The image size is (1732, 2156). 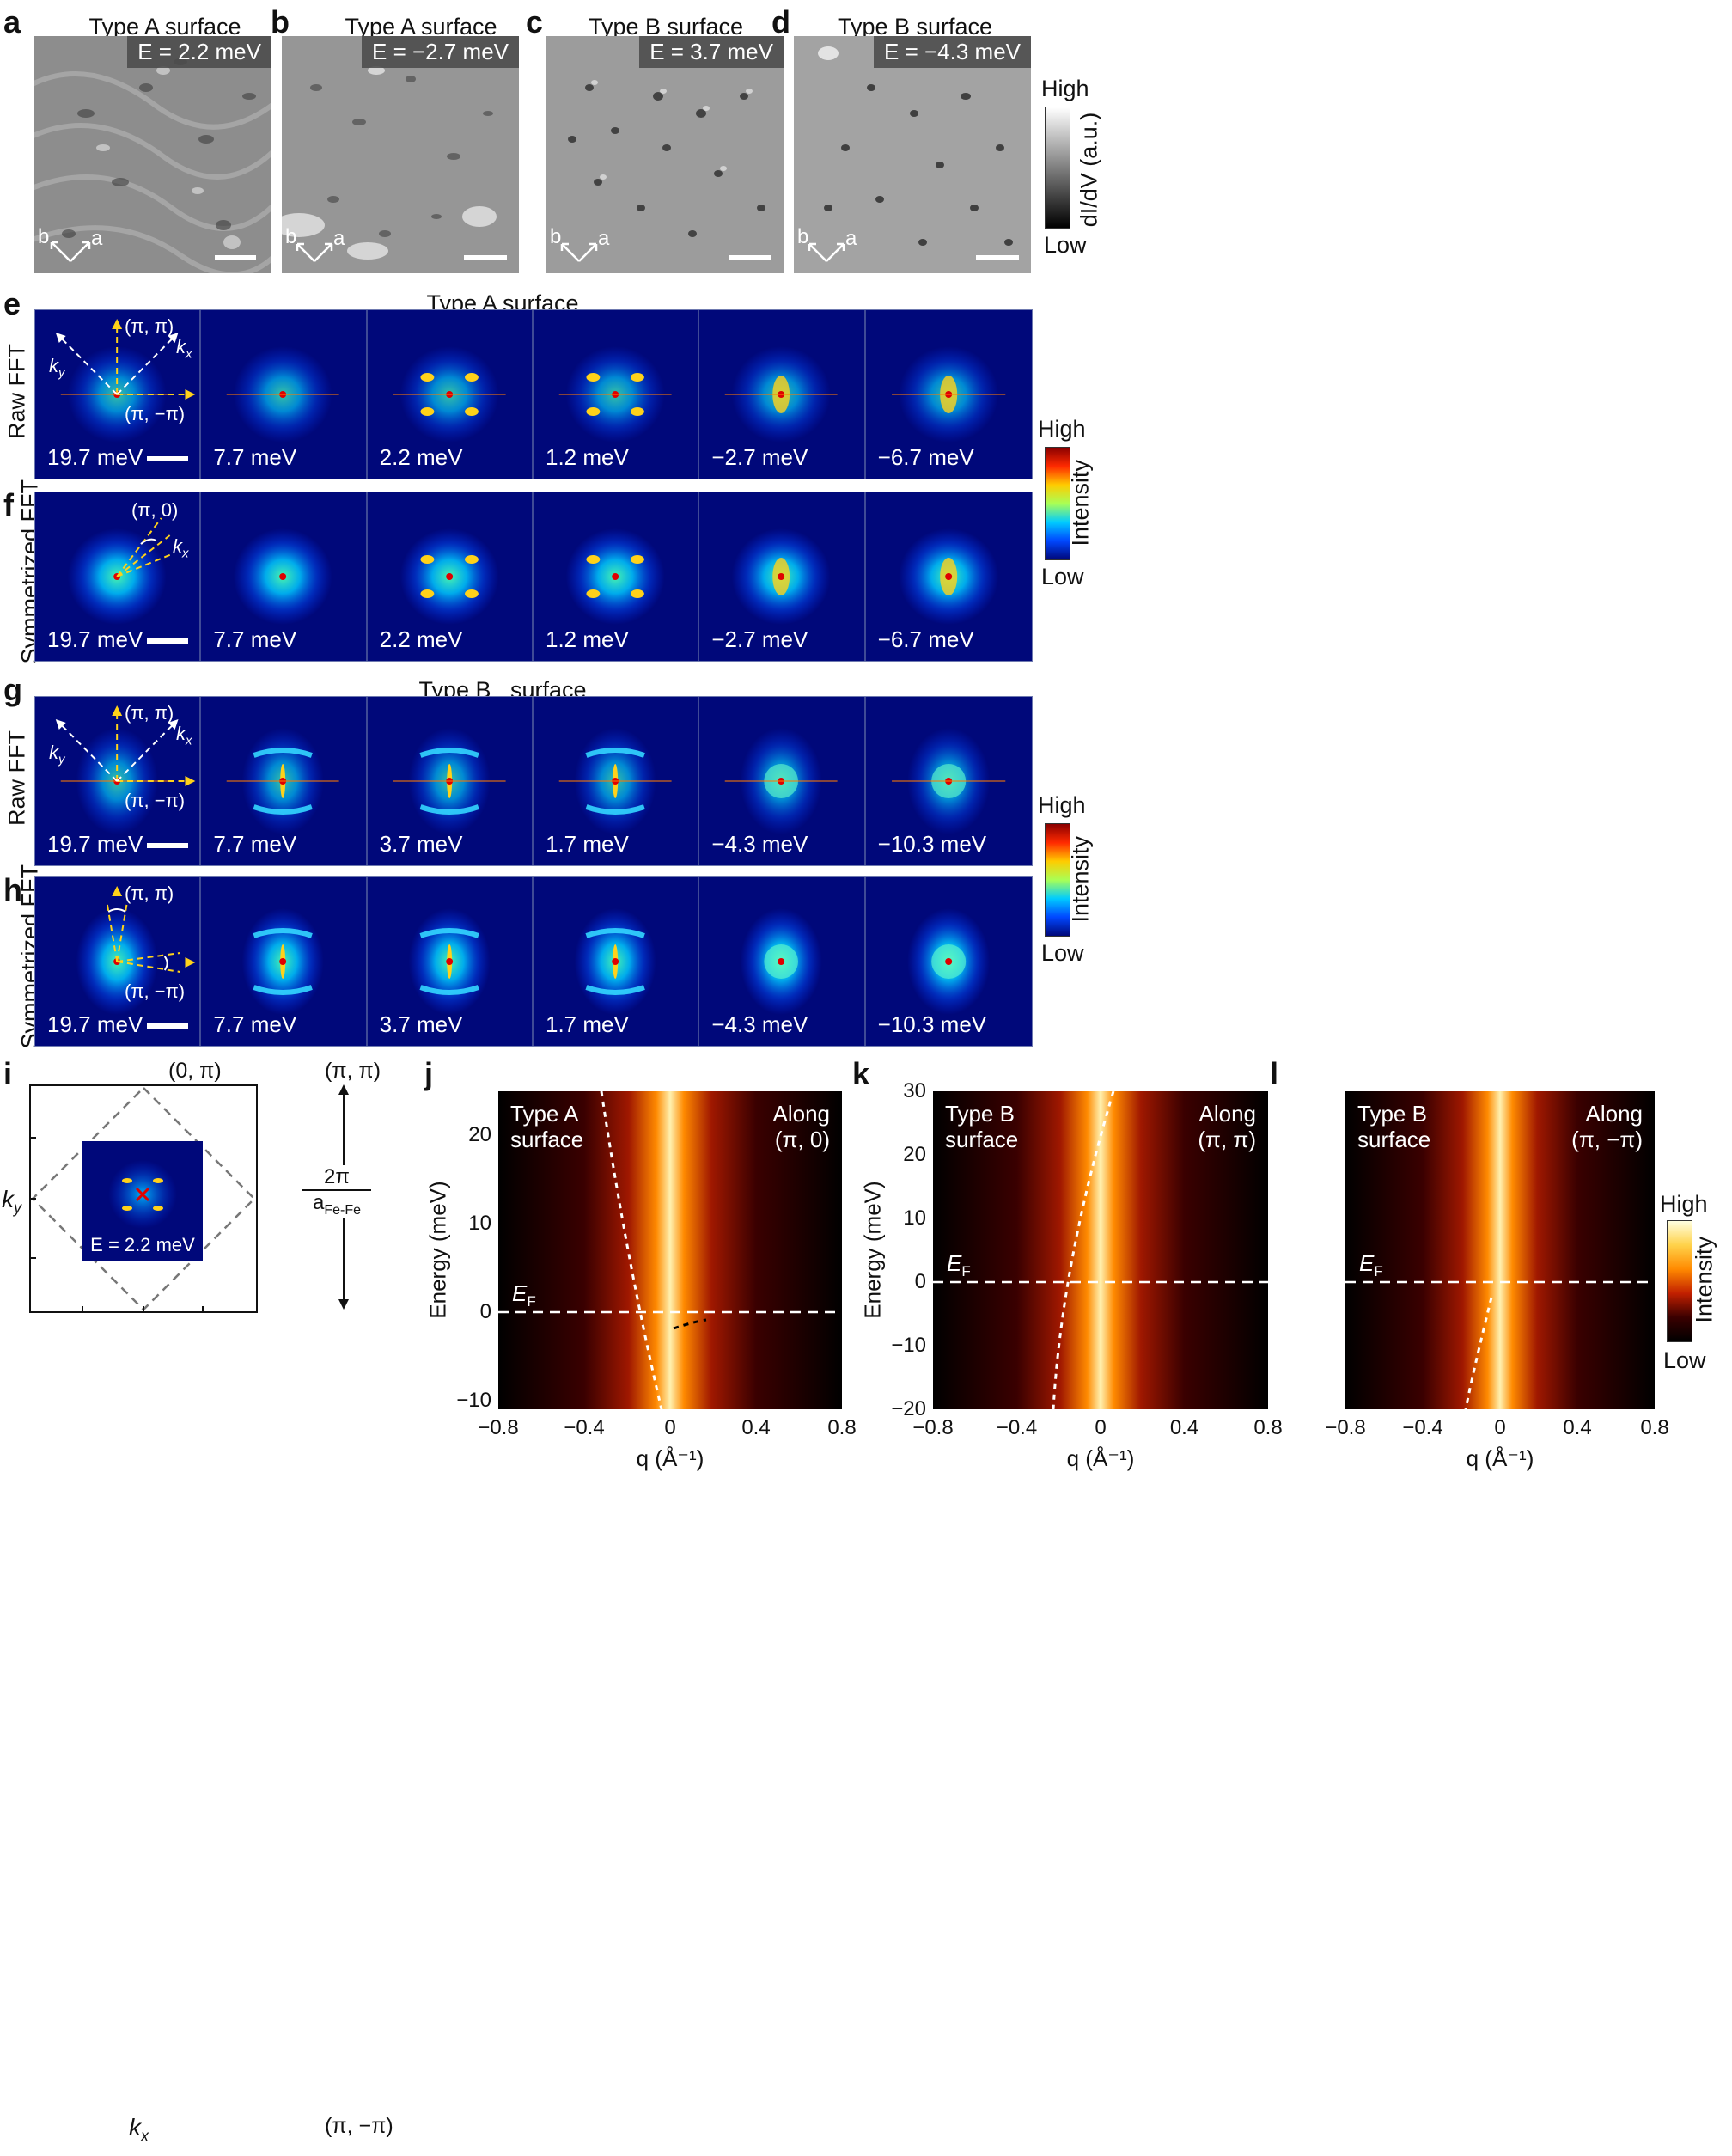 What do you see at coordinates (1704, 1279) in the screenshot?
I see `hot-colorbar-label: Intensity` at bounding box center [1704, 1279].